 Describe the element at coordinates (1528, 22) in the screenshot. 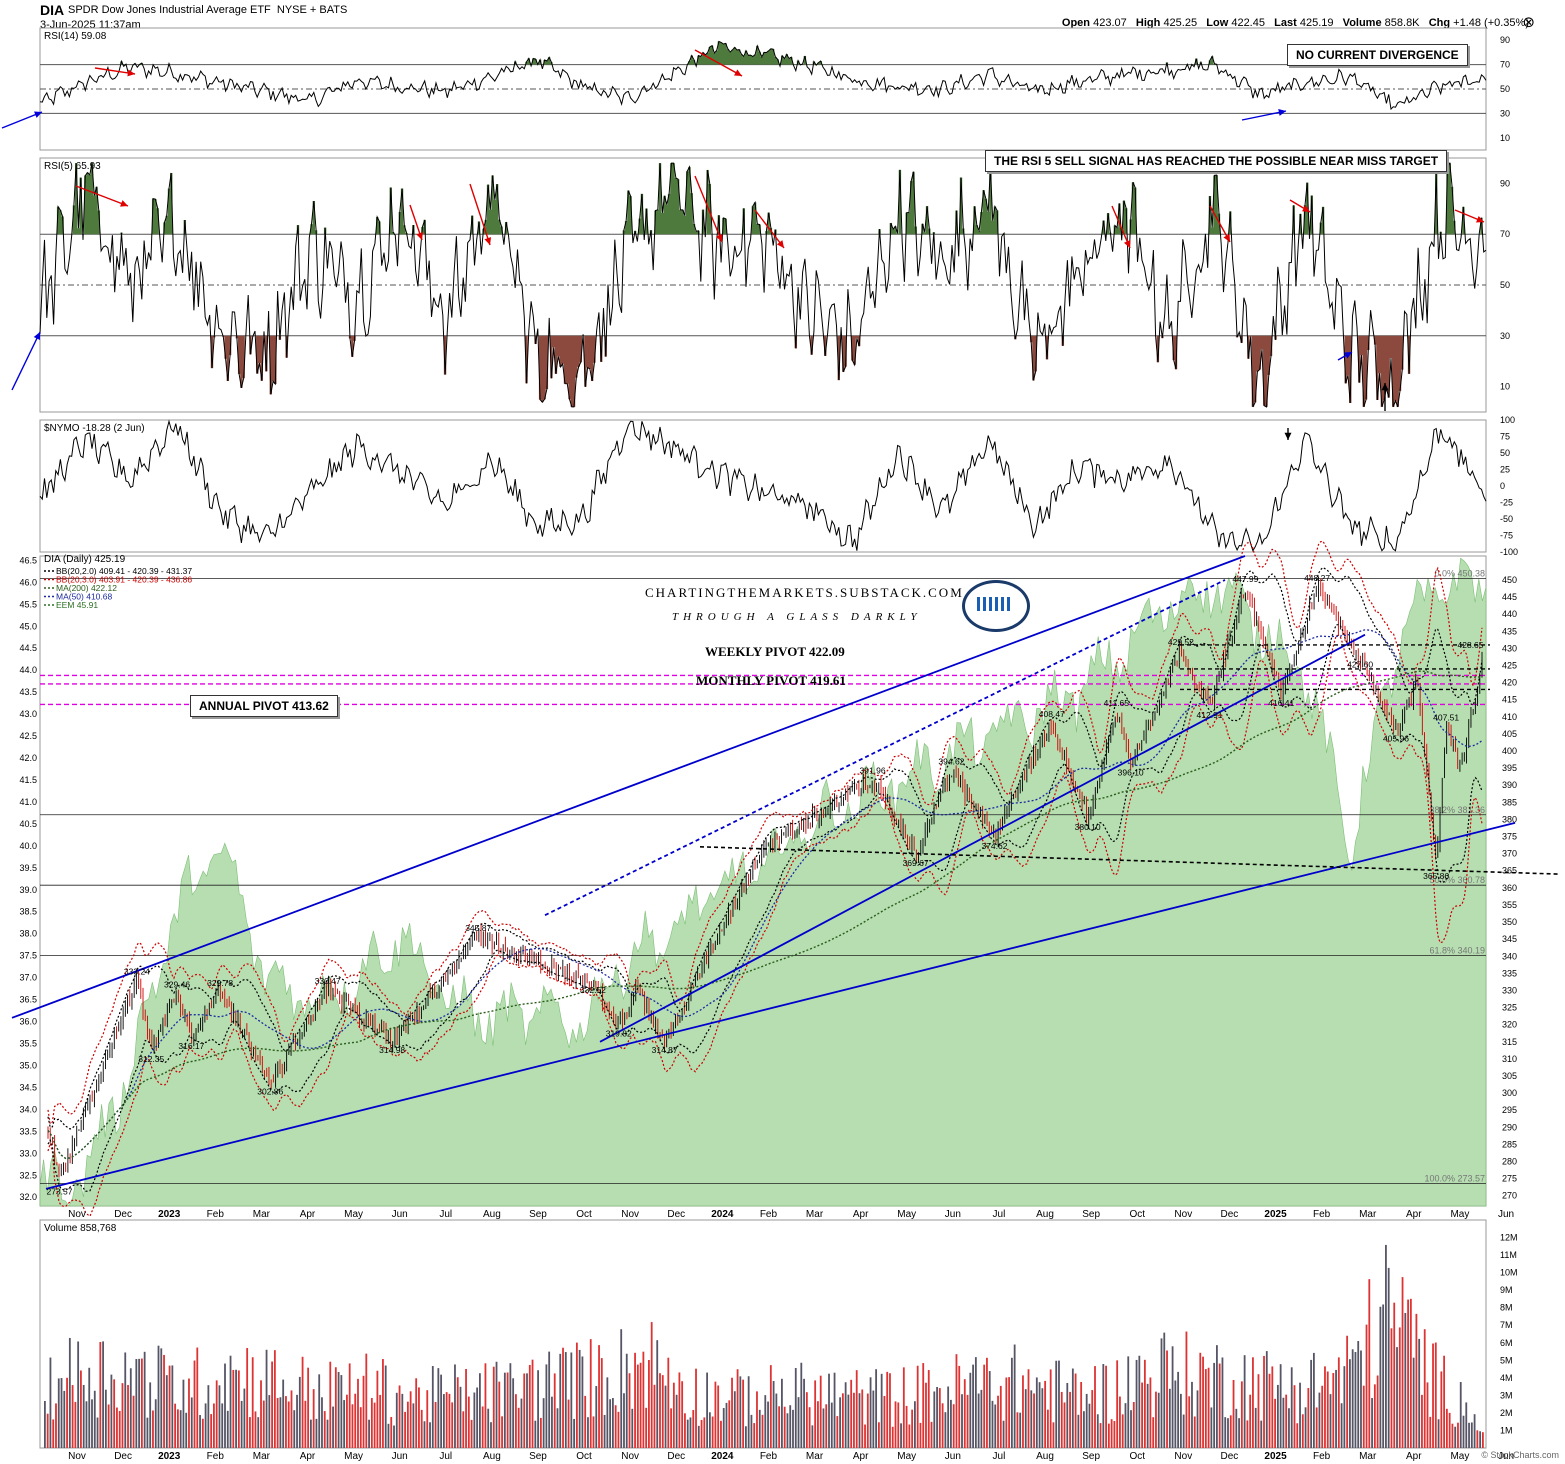

I see `settings-icon: ⊗` at that location.